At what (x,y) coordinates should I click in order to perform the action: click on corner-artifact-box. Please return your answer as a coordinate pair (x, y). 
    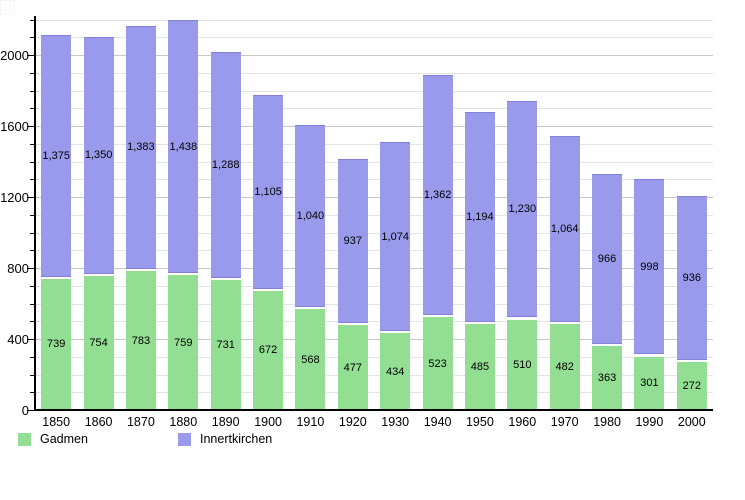
    Looking at the image, I should click on (7, 7).